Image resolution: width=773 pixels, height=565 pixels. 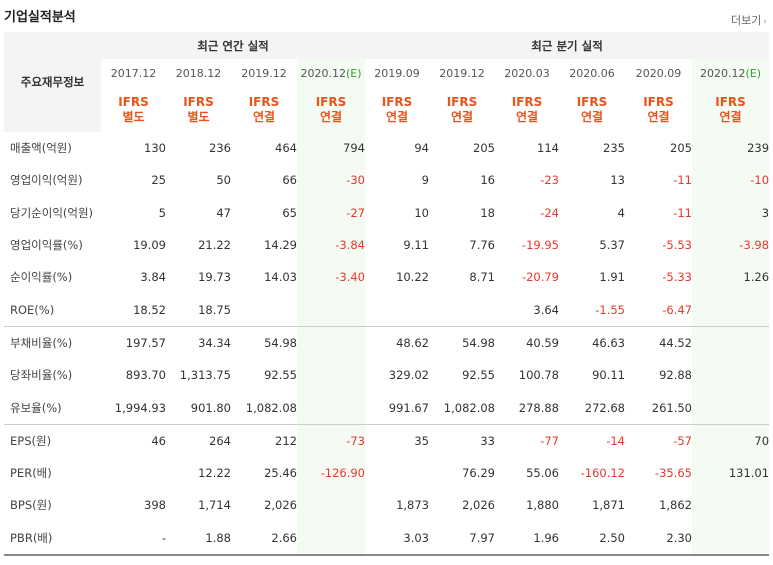 I want to click on row-label: PER(배), so click(x=31, y=473).